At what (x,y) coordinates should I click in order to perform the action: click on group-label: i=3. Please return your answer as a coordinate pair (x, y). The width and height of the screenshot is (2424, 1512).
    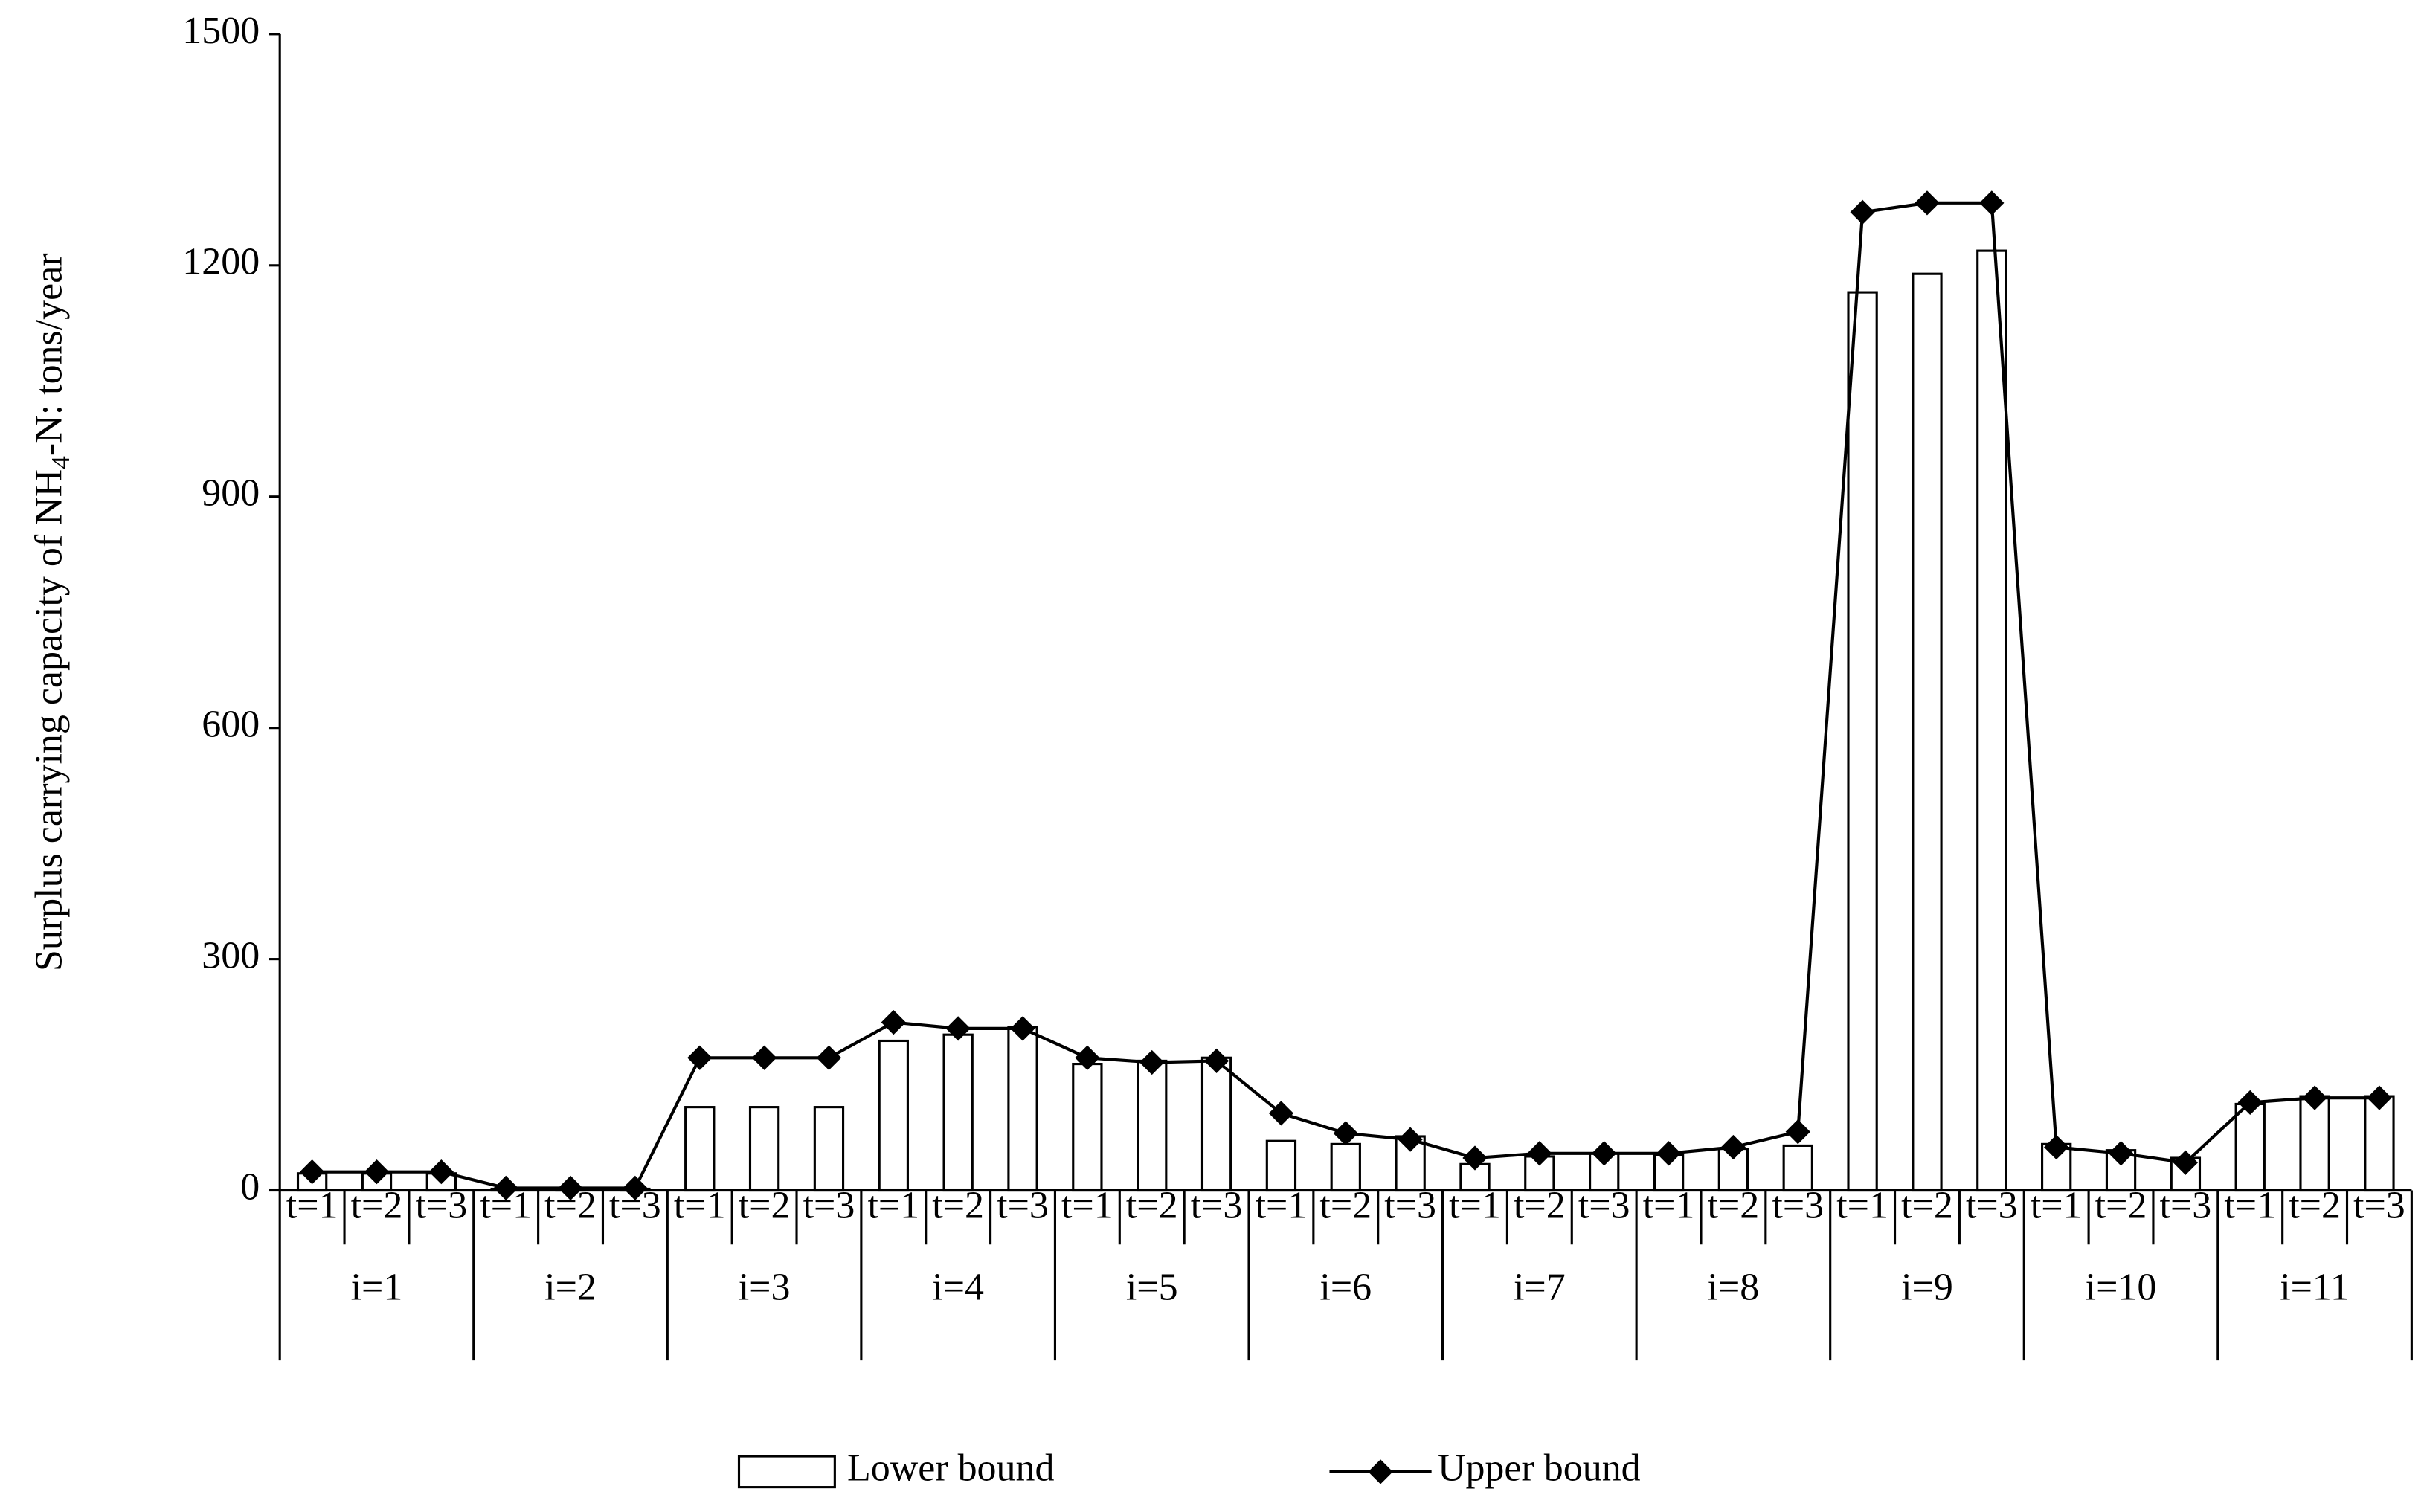
    Looking at the image, I should click on (765, 1288).